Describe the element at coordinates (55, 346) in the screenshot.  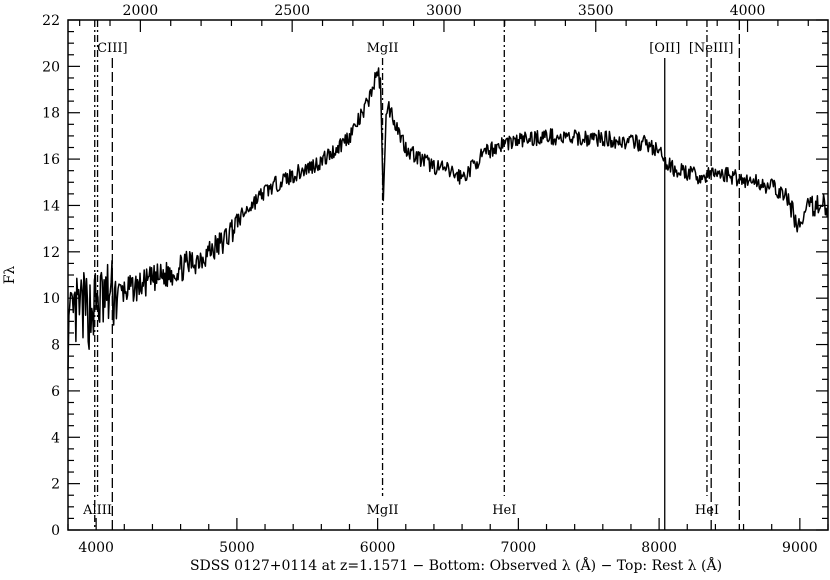
I see `y-tick-label: 8` at that location.